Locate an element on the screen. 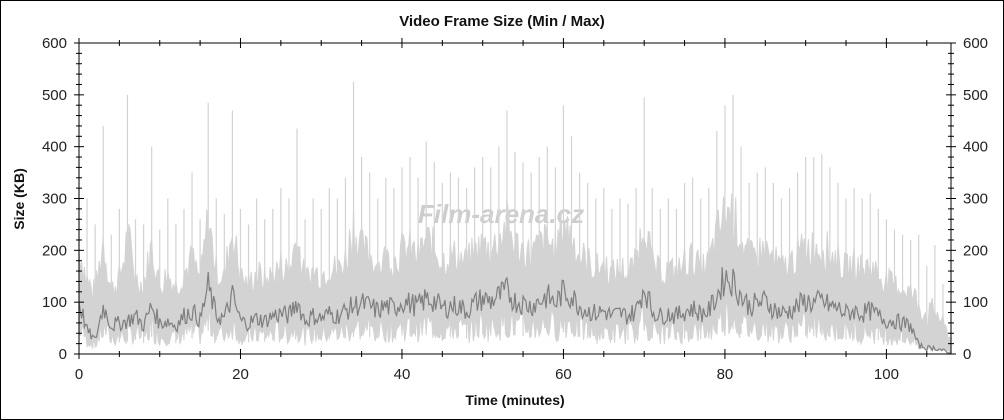  y-tick-label-right: 400 is located at coordinates (975, 147).